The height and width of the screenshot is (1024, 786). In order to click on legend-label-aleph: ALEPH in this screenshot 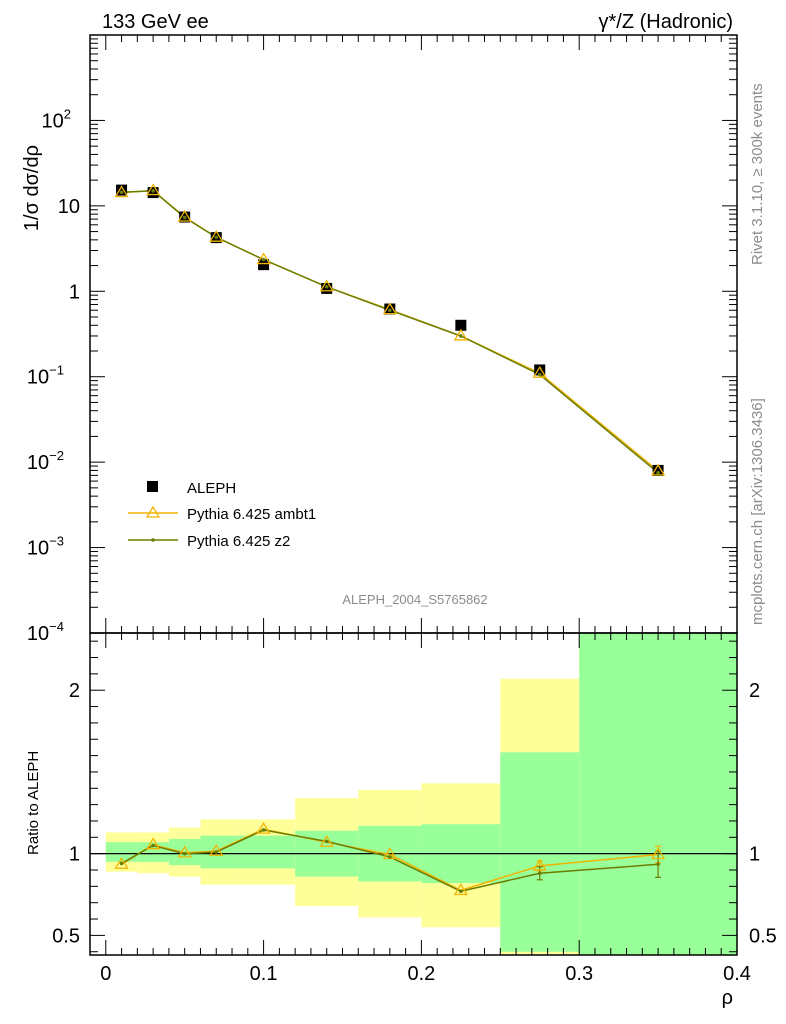, I will do `click(211, 488)`.